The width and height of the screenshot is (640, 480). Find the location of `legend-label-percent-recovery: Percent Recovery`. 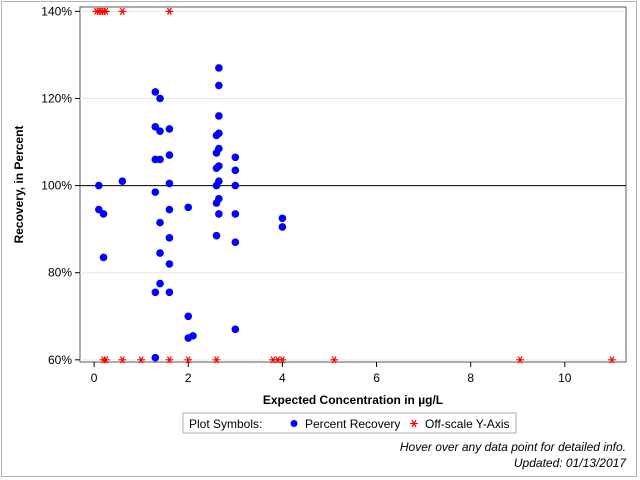

legend-label-percent-recovery: Percent Recovery is located at coordinates (352, 424).